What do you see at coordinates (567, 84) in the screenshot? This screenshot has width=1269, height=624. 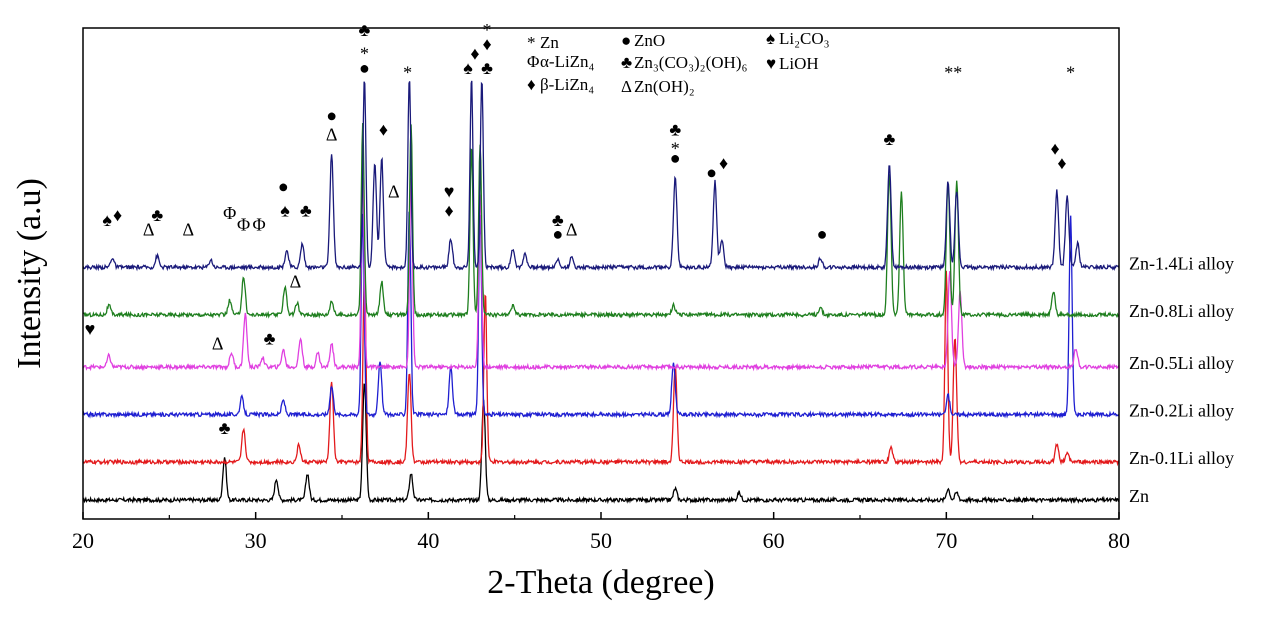 I see `legend-label: β-LiZn₄` at bounding box center [567, 84].